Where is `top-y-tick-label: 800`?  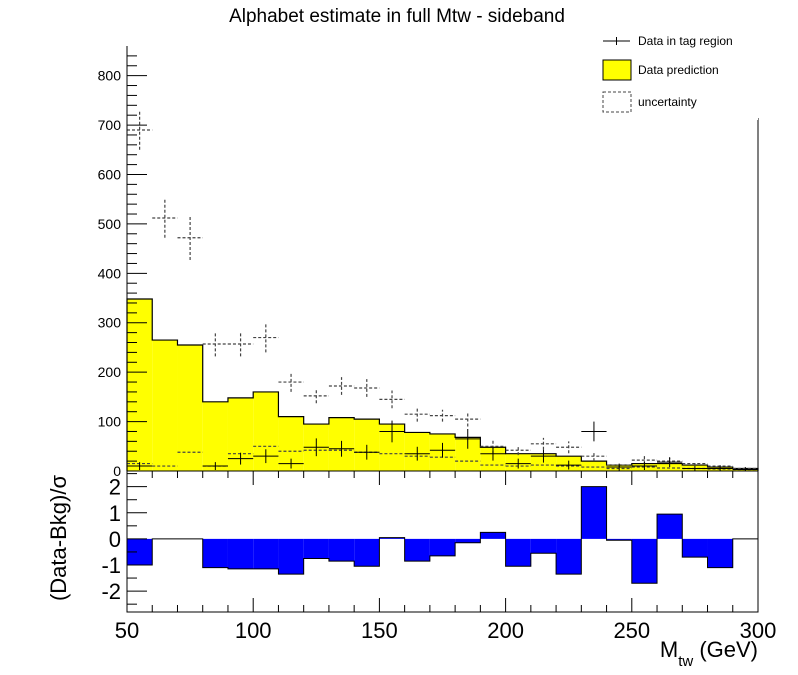
top-y-tick-label: 800 is located at coordinates (110, 76).